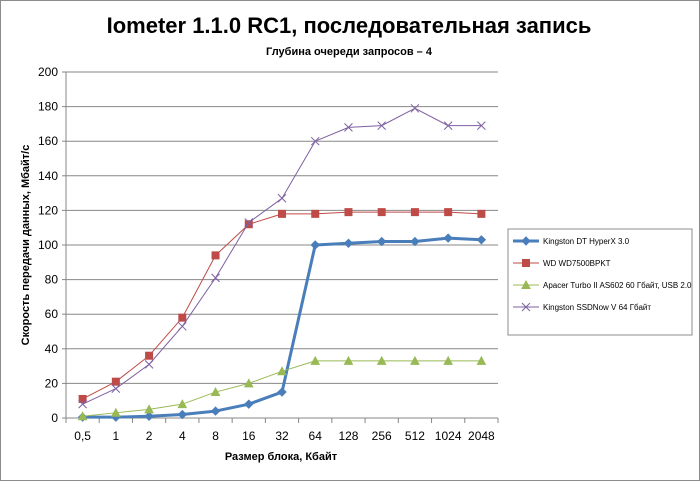 The width and height of the screenshot is (700, 481). Describe the element at coordinates (48, 210) in the screenshot. I see `y-tick-label: 120` at that location.